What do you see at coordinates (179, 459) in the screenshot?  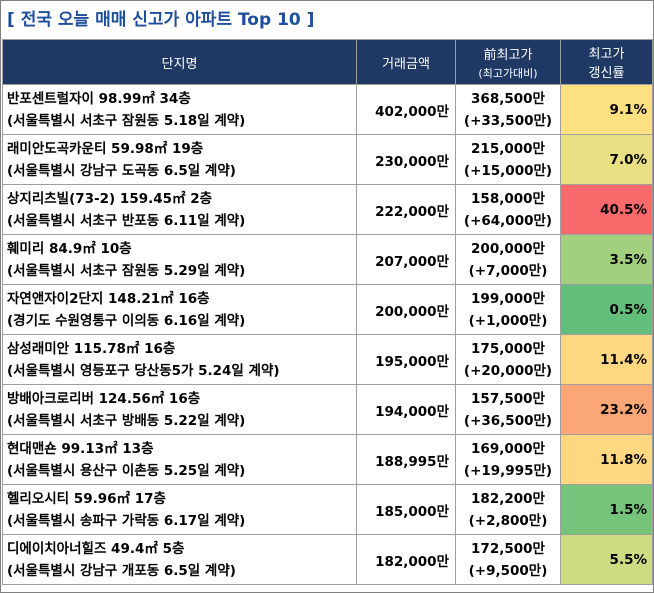 I see `apartment-cell: 현대맨숀 99.13㎡ 13층 (서울특별시 용산구 이촌동 5.25일 계약)` at bounding box center [179, 459].